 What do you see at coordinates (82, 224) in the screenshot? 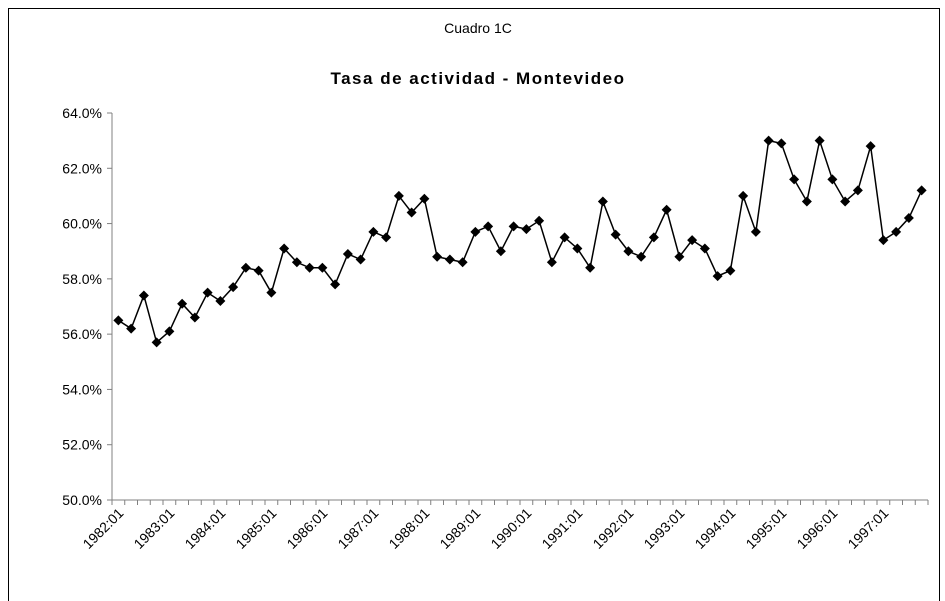
I see `y-tick-label: 60.0%` at bounding box center [82, 224].